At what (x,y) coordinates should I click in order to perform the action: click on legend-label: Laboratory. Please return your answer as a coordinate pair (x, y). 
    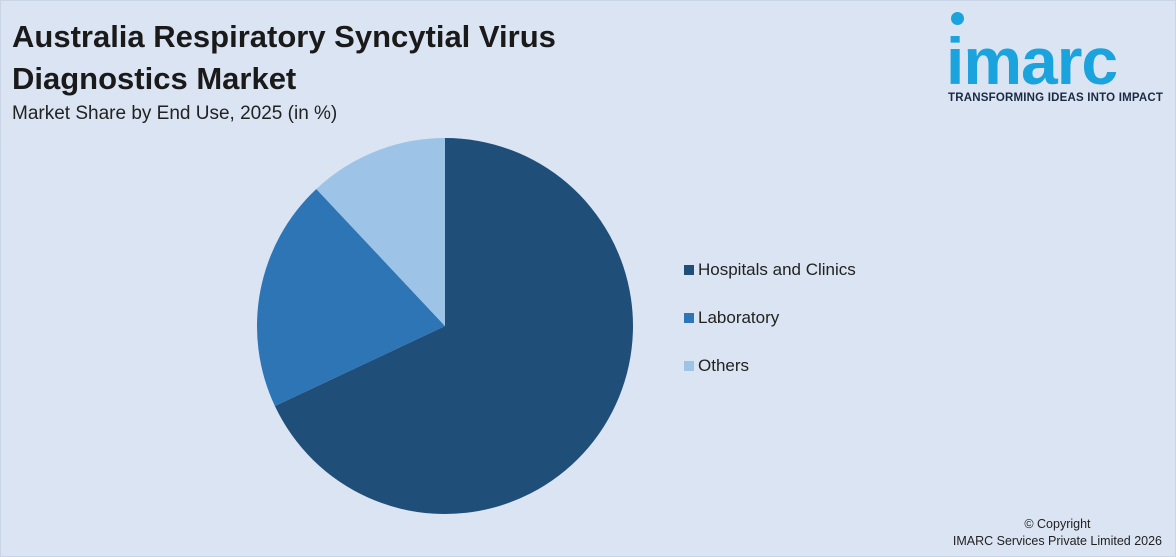
    Looking at the image, I should click on (739, 317).